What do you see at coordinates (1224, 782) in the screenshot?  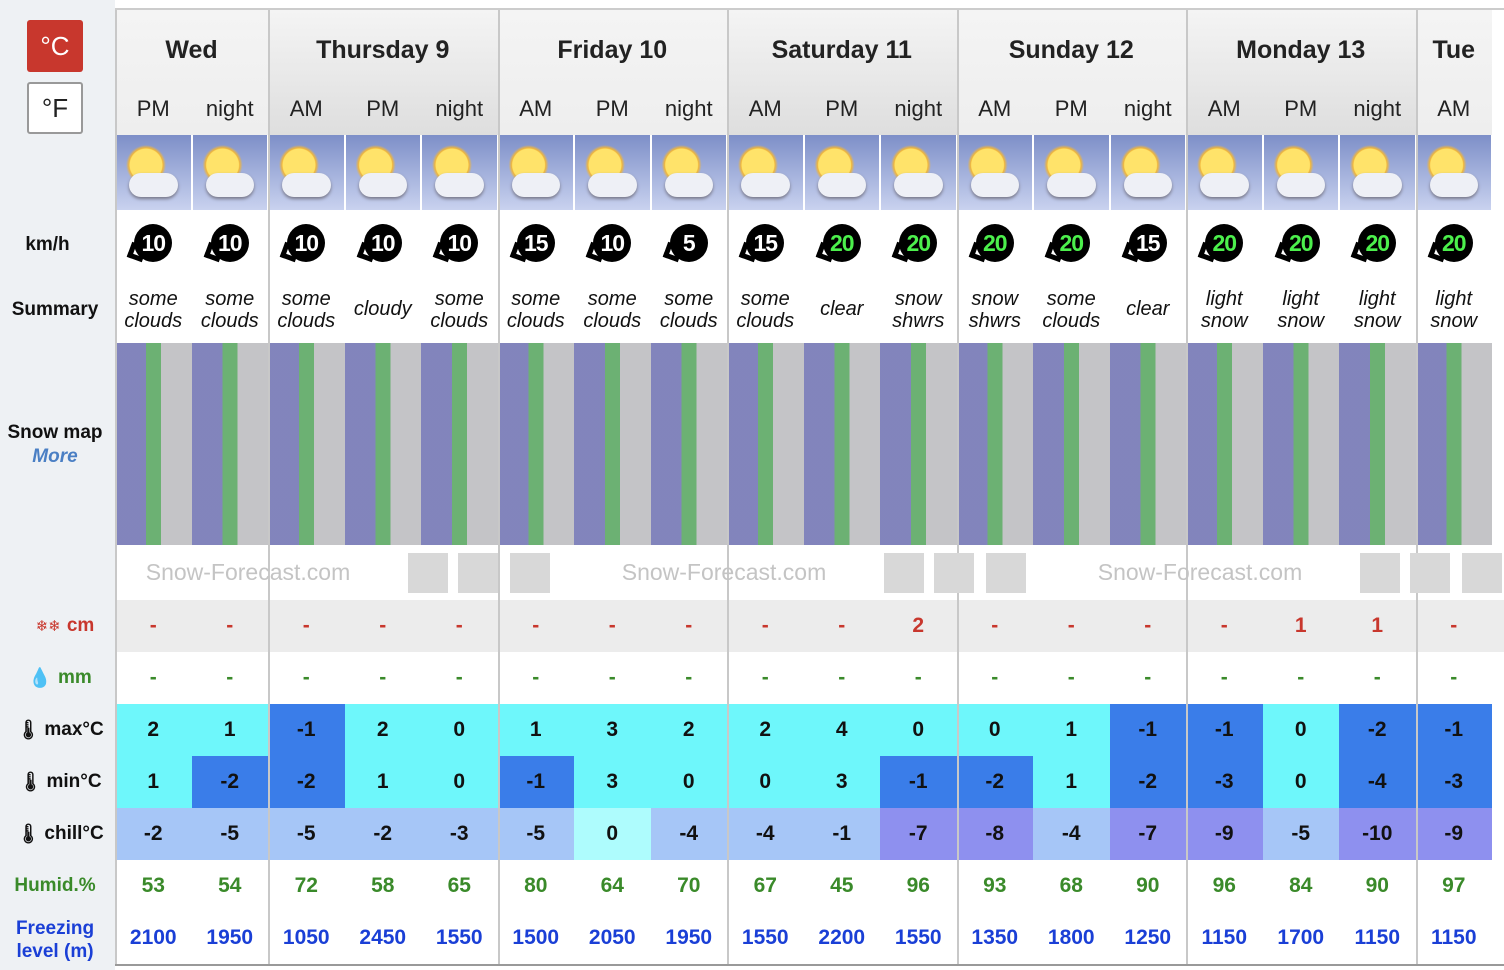 I see `min-temp: -3` at bounding box center [1224, 782].